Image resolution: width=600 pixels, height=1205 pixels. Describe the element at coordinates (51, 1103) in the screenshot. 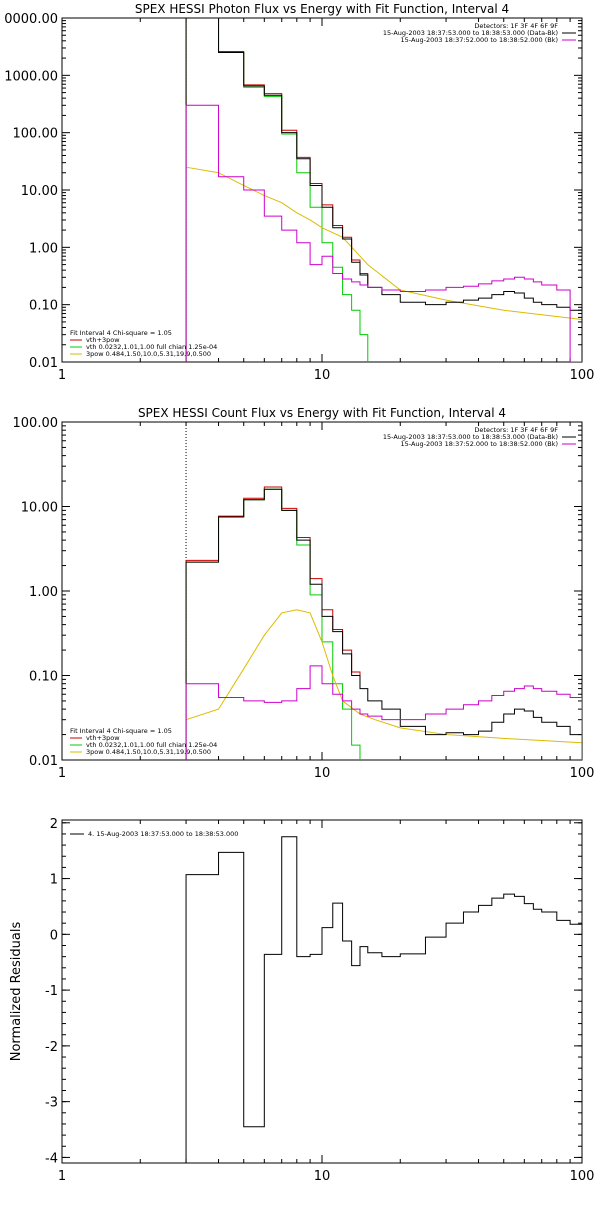

I see `y-tick-label: -3` at that location.